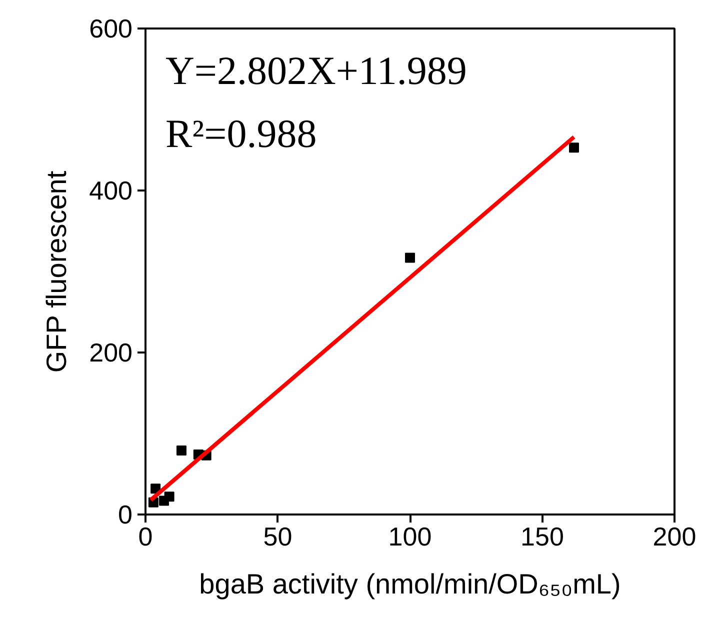 This screenshot has height=634, width=710. I want to click on annotation: R²=0.988, so click(241, 133).